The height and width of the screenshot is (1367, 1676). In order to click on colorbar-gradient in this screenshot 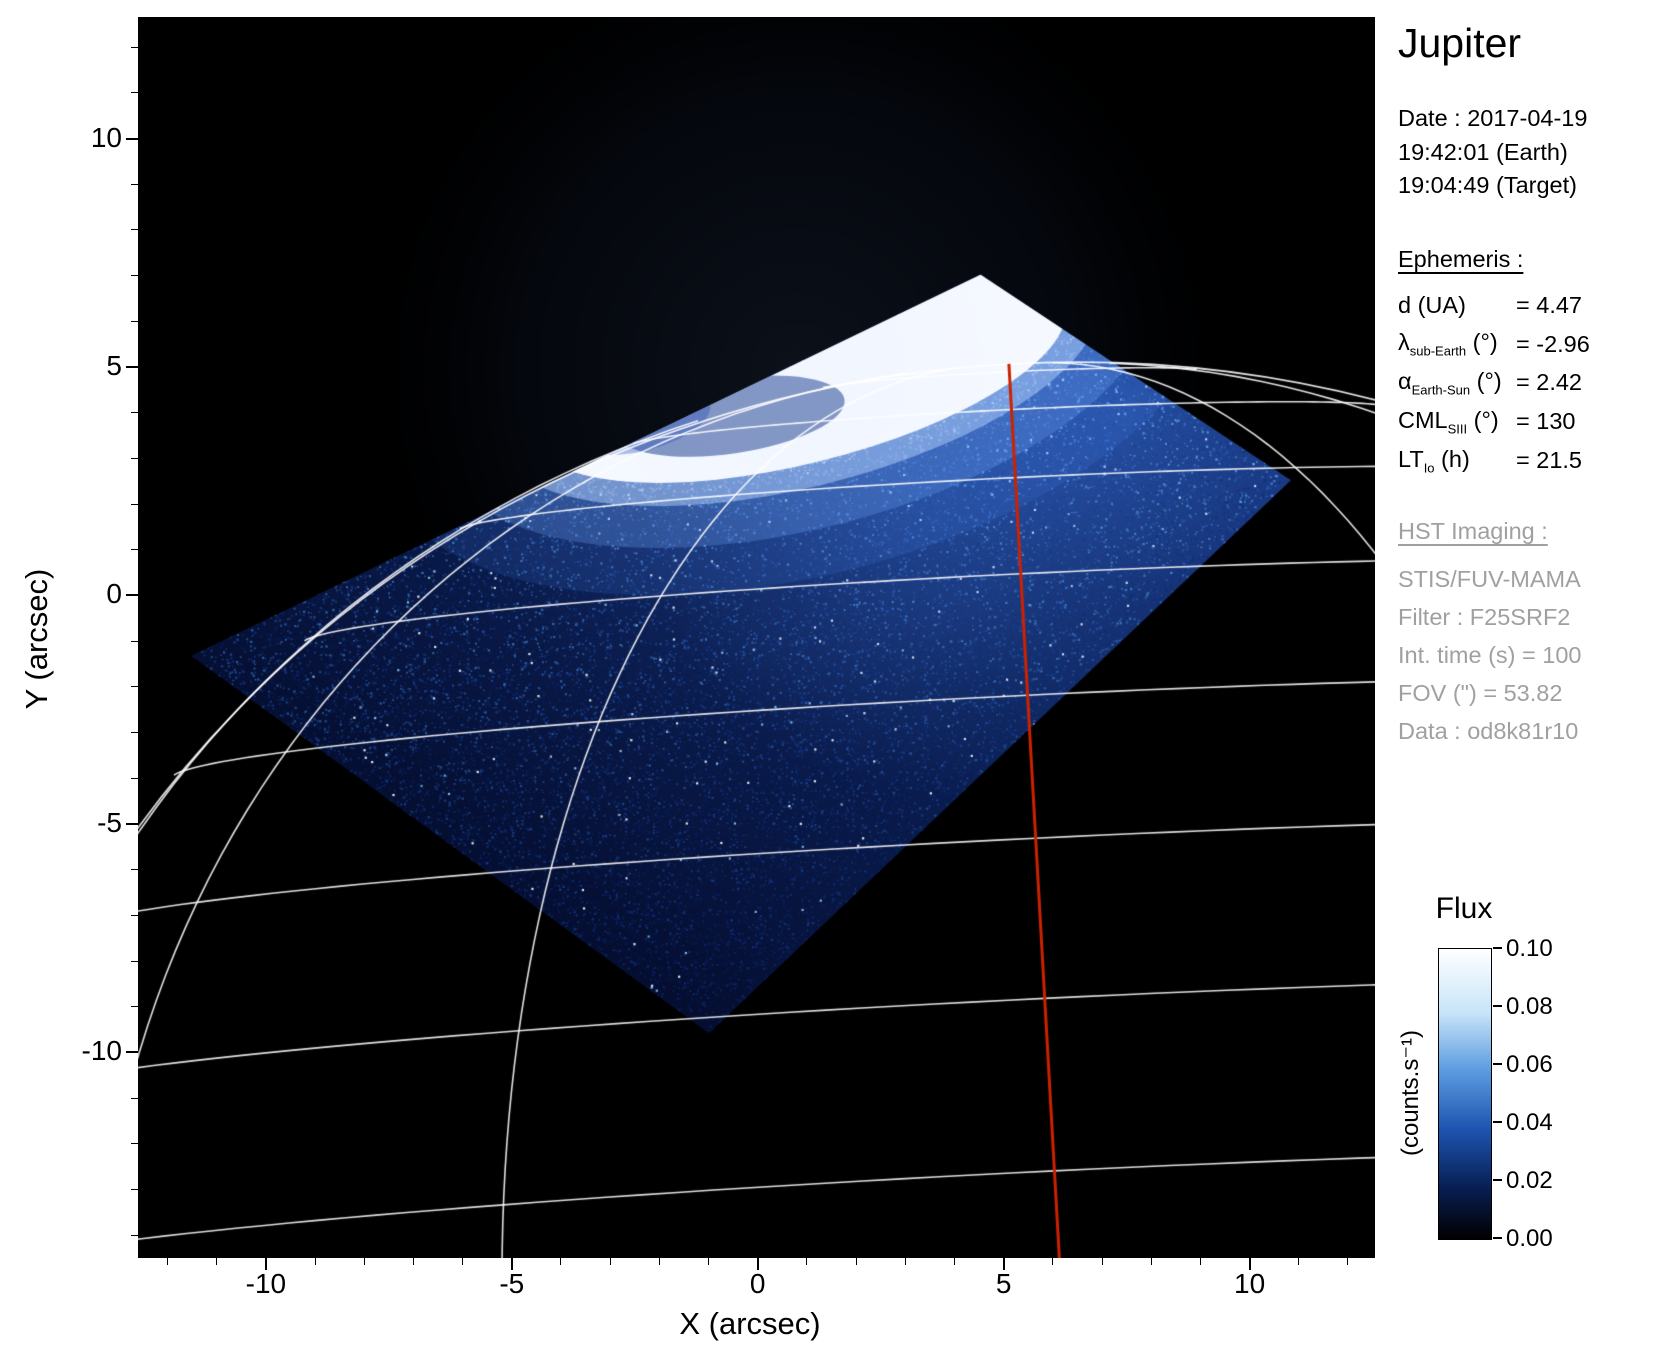, I will do `click(1465, 1094)`.